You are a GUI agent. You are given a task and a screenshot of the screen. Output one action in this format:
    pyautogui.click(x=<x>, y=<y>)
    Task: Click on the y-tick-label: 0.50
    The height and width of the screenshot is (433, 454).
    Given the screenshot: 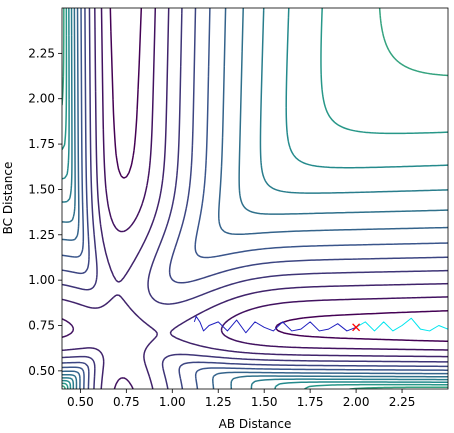 What is the action you would take?
    pyautogui.click(x=41, y=371)
    